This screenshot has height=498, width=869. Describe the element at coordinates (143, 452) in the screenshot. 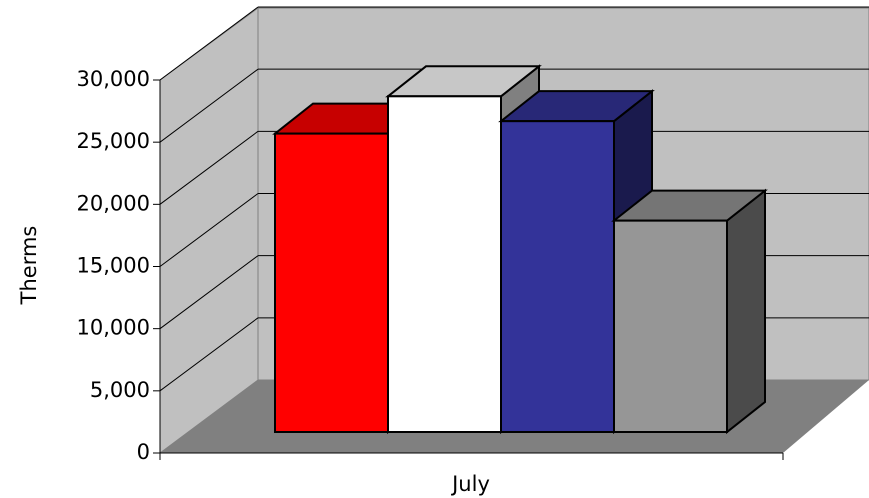

I see `y-tick-label: 0` at that location.